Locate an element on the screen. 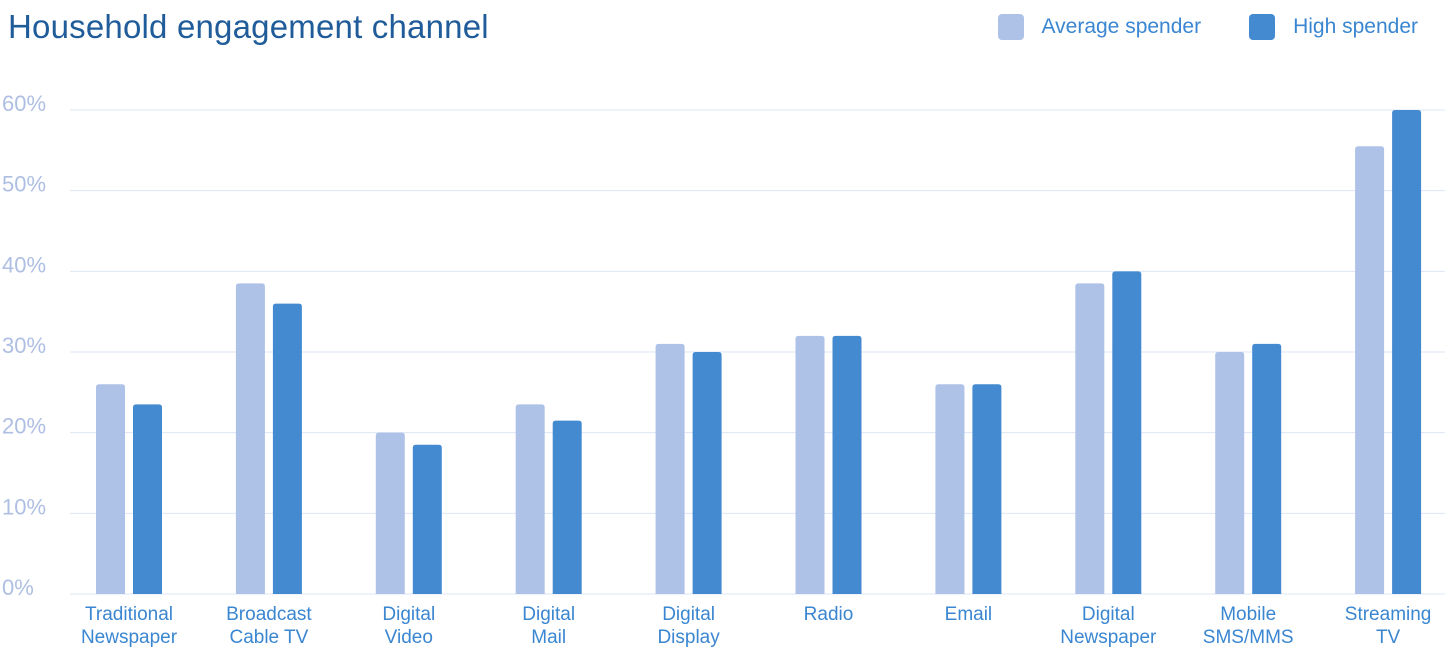 The width and height of the screenshot is (1450, 650). y-tick-label: 50% is located at coordinates (24, 184).